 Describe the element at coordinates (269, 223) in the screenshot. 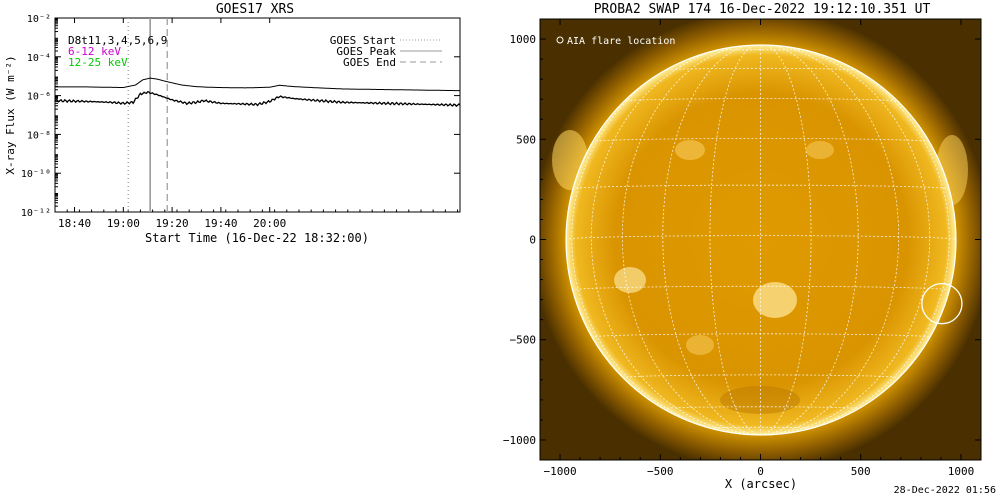

I see `goes-x-tick-label: 20:00` at that location.